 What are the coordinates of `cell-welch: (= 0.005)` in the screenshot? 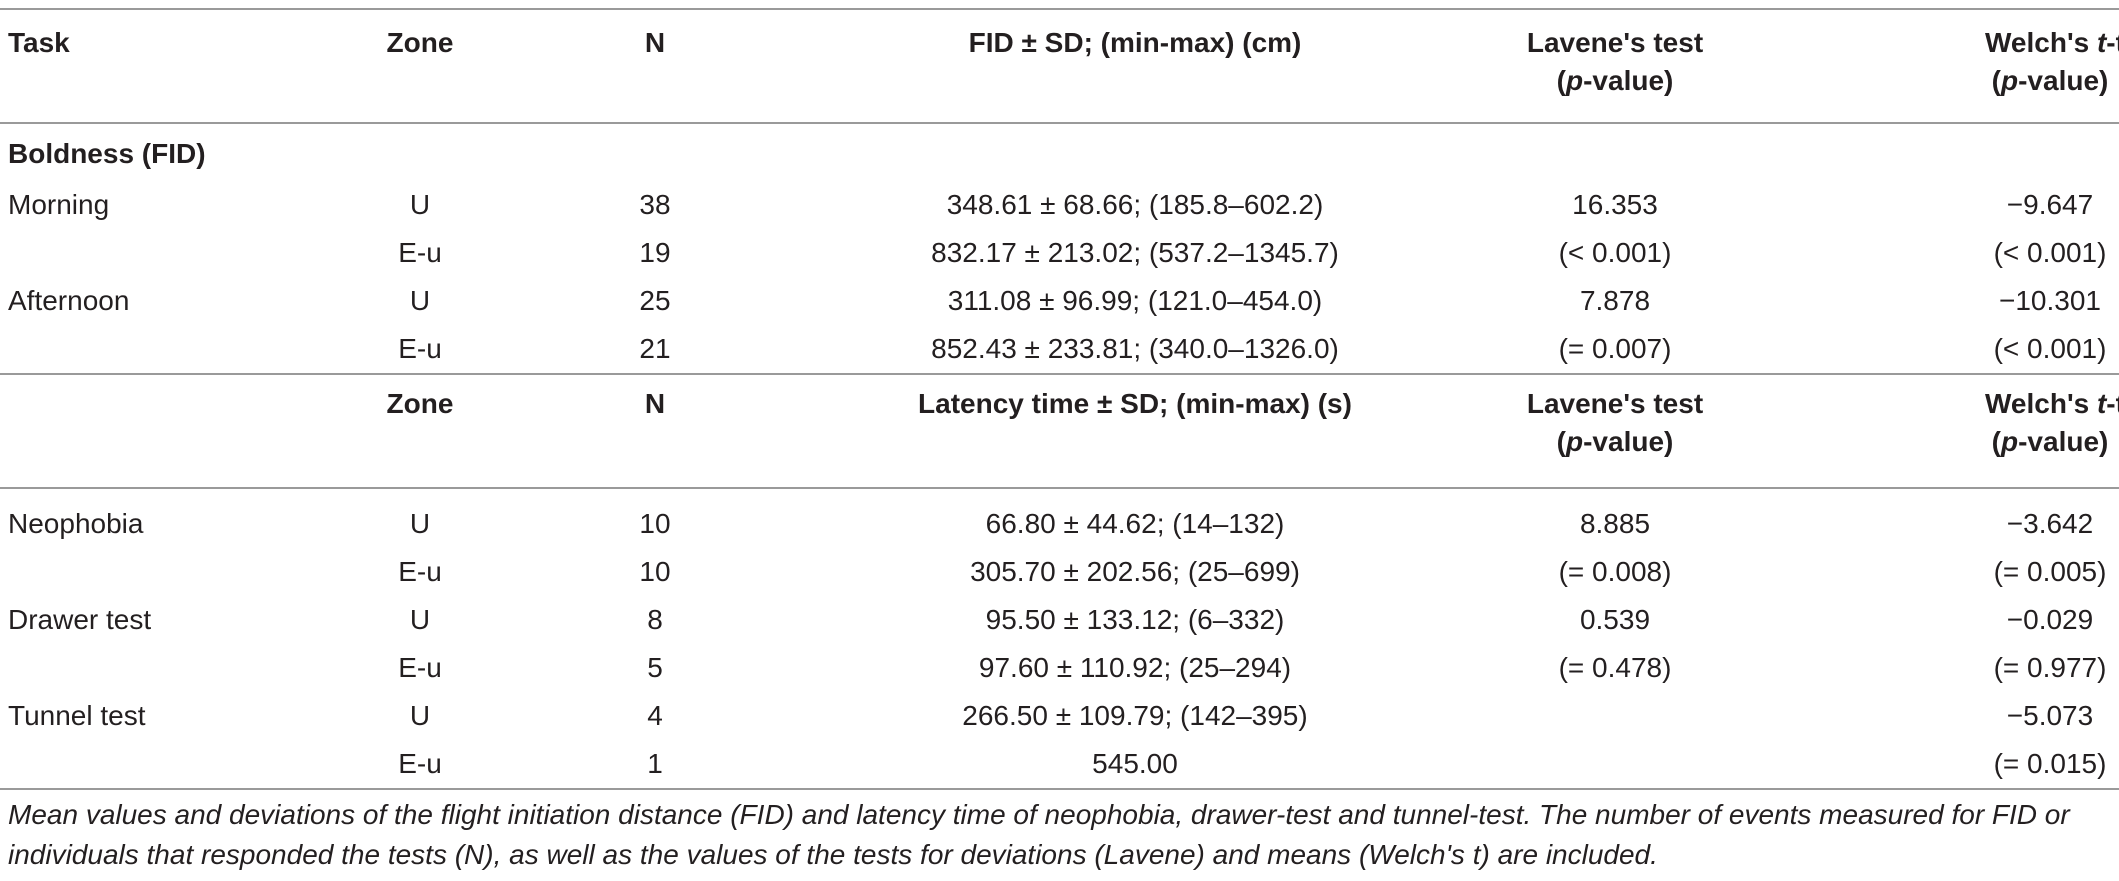 It's located at (2050, 571).